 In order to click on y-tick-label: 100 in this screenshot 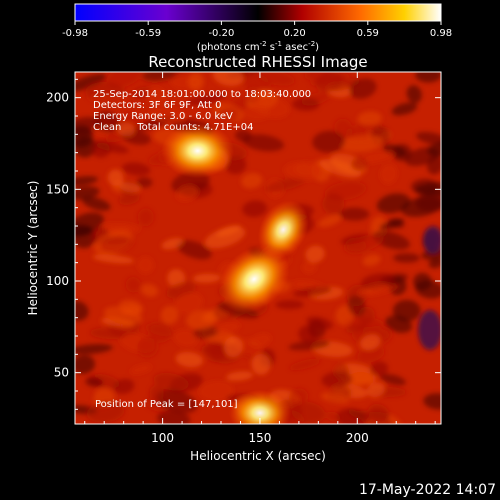, I will do `click(57, 281)`.